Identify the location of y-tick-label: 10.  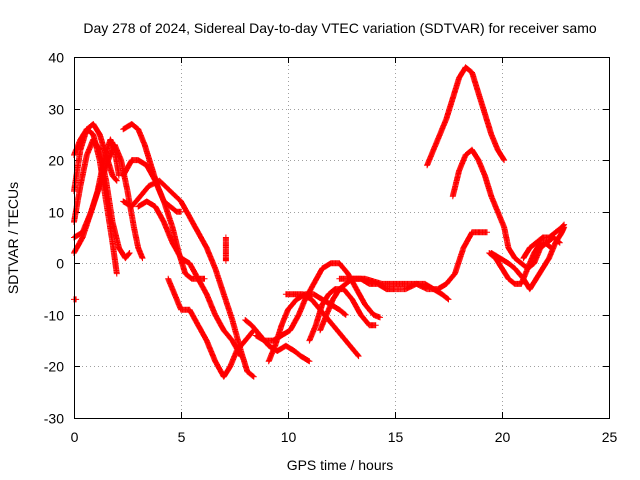
(56, 213).